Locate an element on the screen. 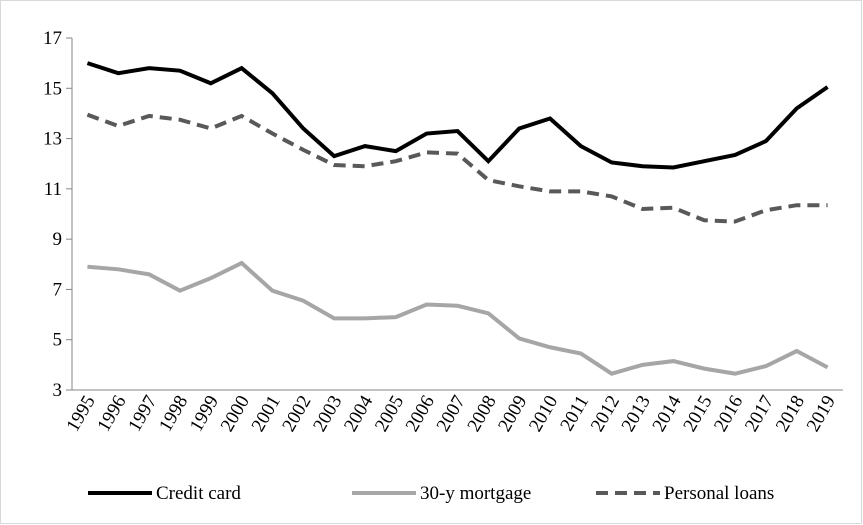 The height and width of the screenshot is (525, 863). y-tick-label: 15 is located at coordinates (52, 88).